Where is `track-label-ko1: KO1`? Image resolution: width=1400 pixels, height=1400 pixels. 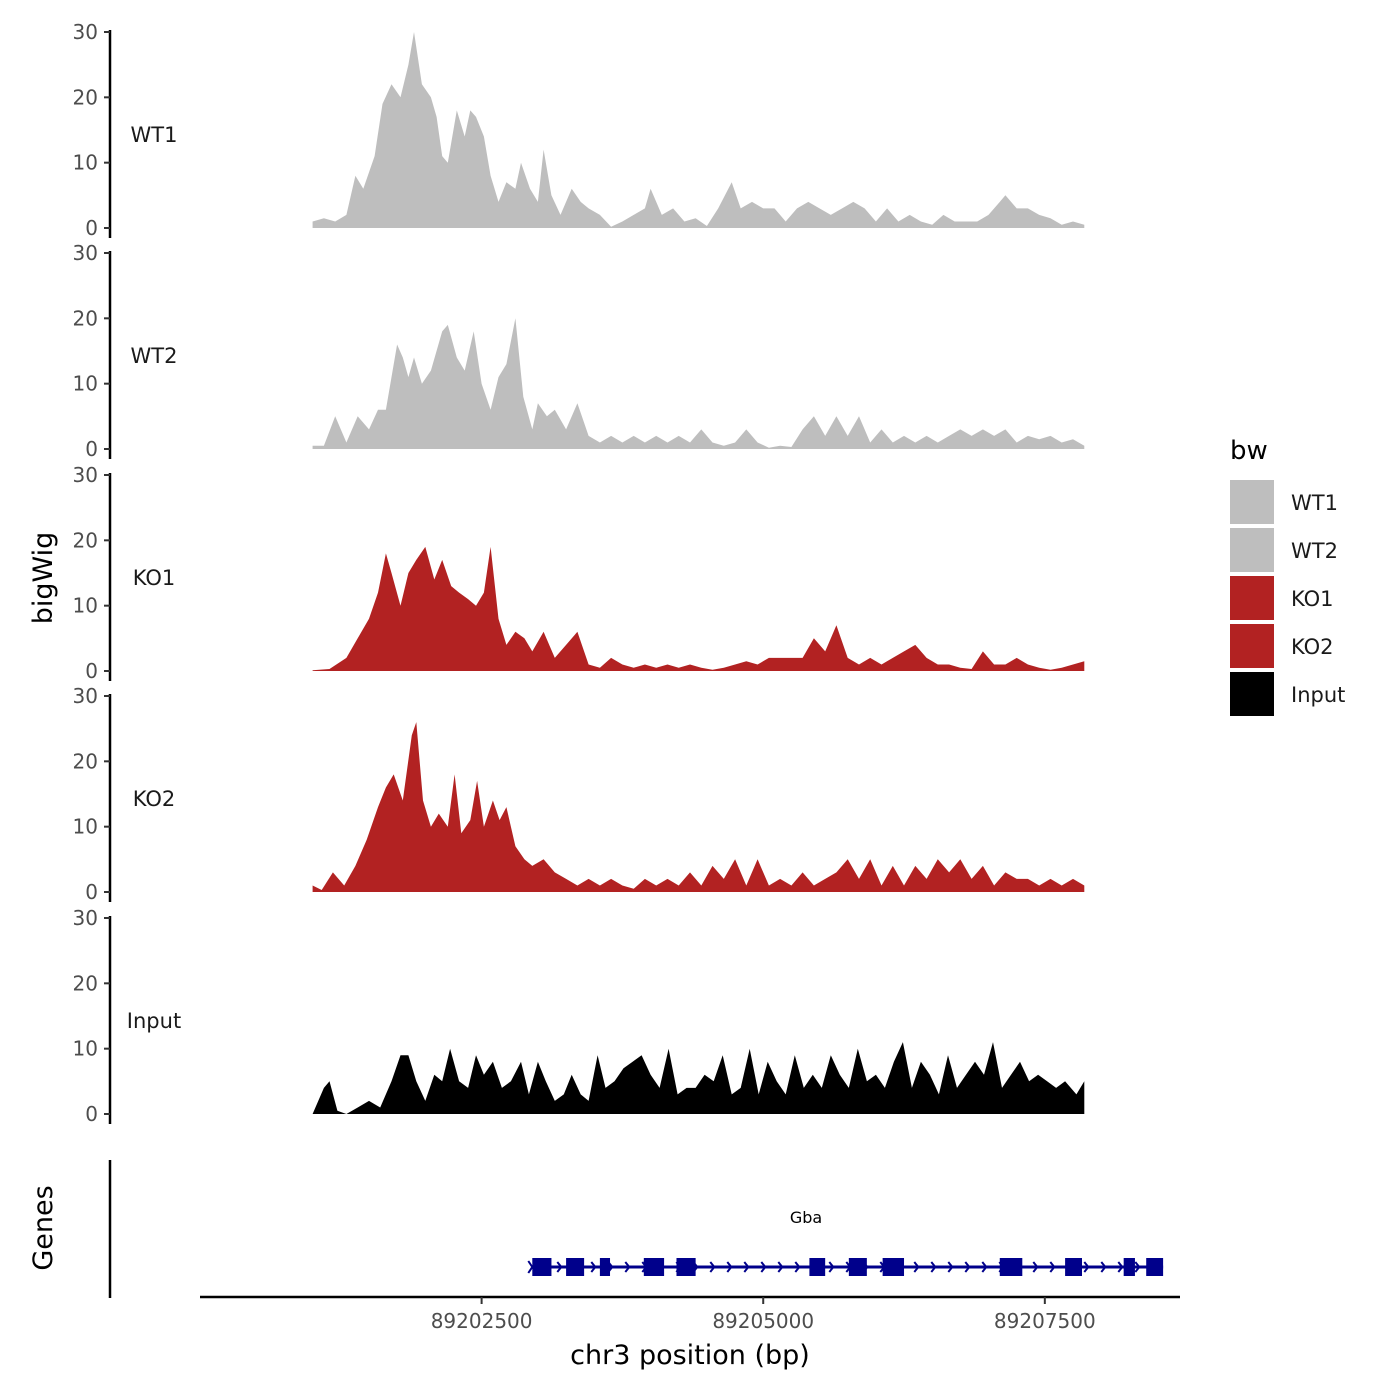
track-label-ko1: KO1 is located at coordinates (154, 578).